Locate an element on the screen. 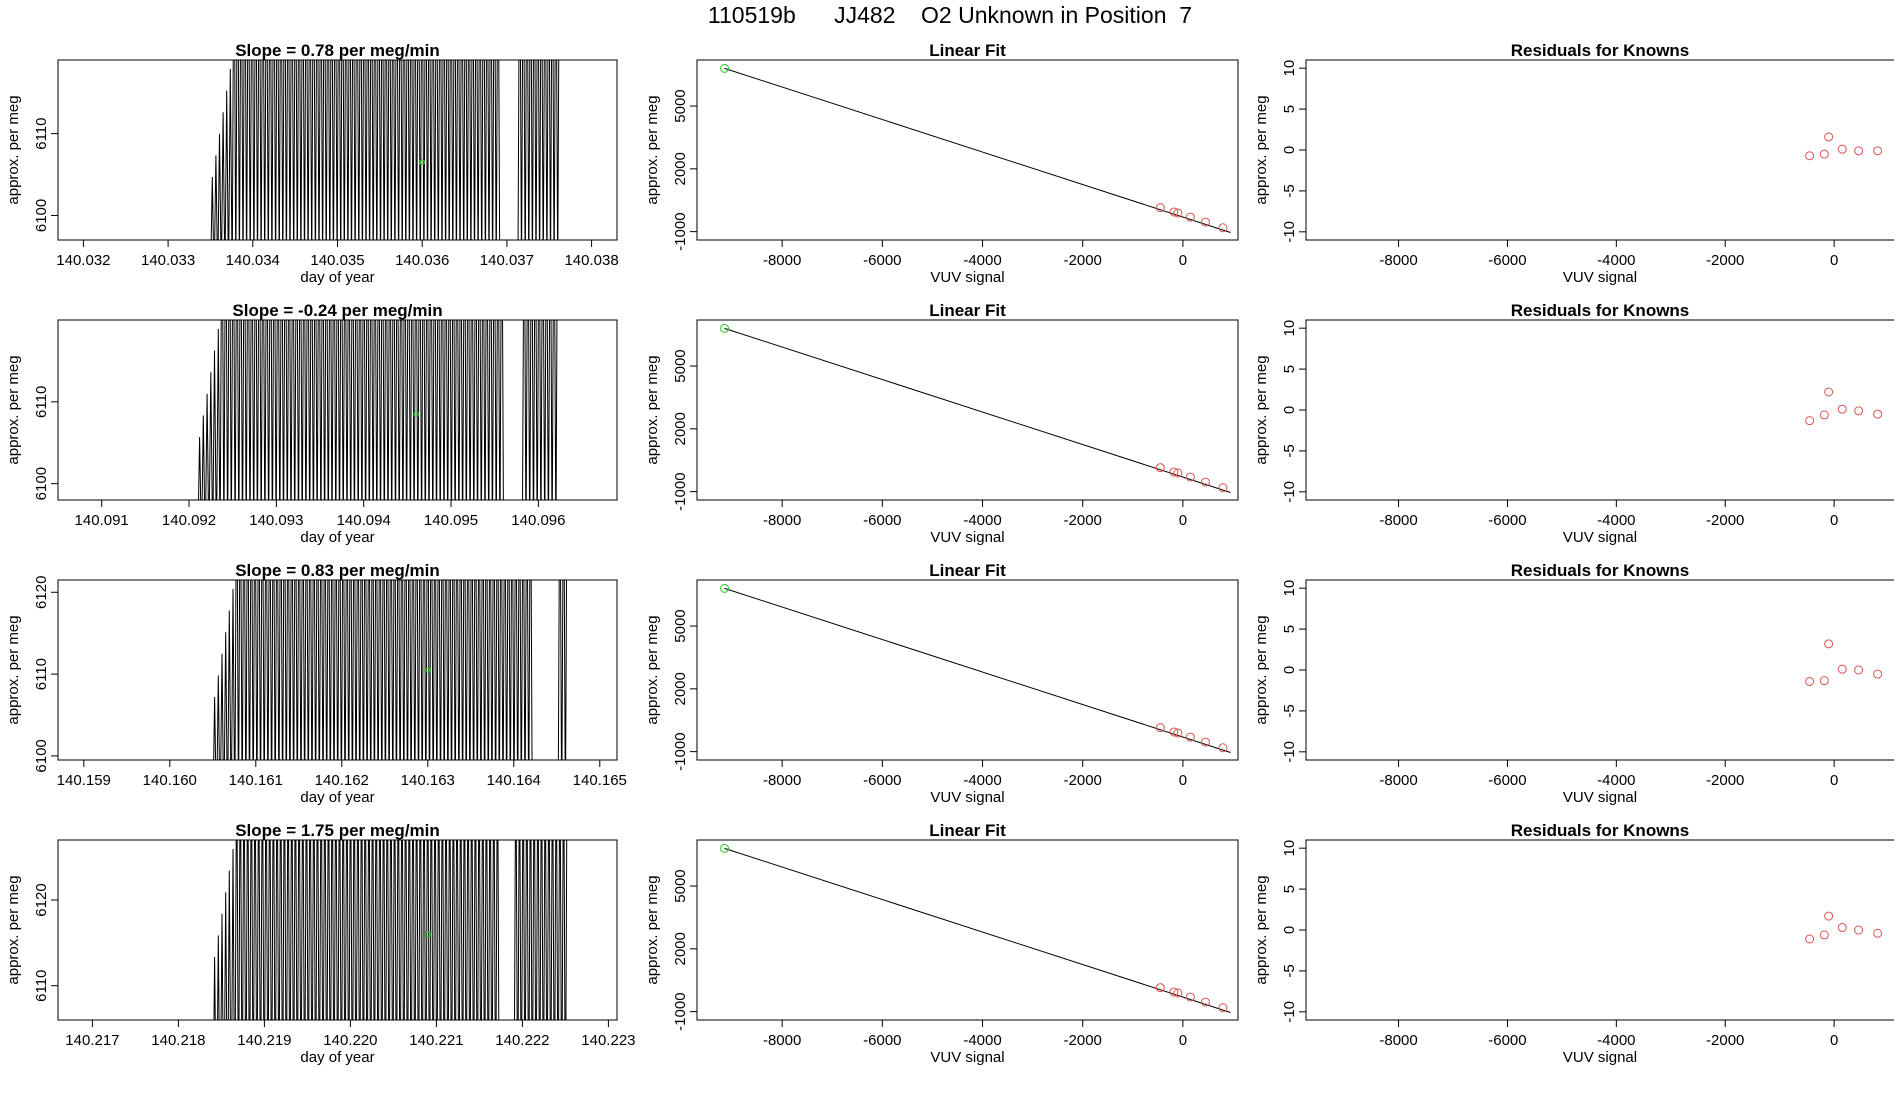 The height and width of the screenshot is (1100, 1900). x-tick-label: 140.219 is located at coordinates (264, 1040).